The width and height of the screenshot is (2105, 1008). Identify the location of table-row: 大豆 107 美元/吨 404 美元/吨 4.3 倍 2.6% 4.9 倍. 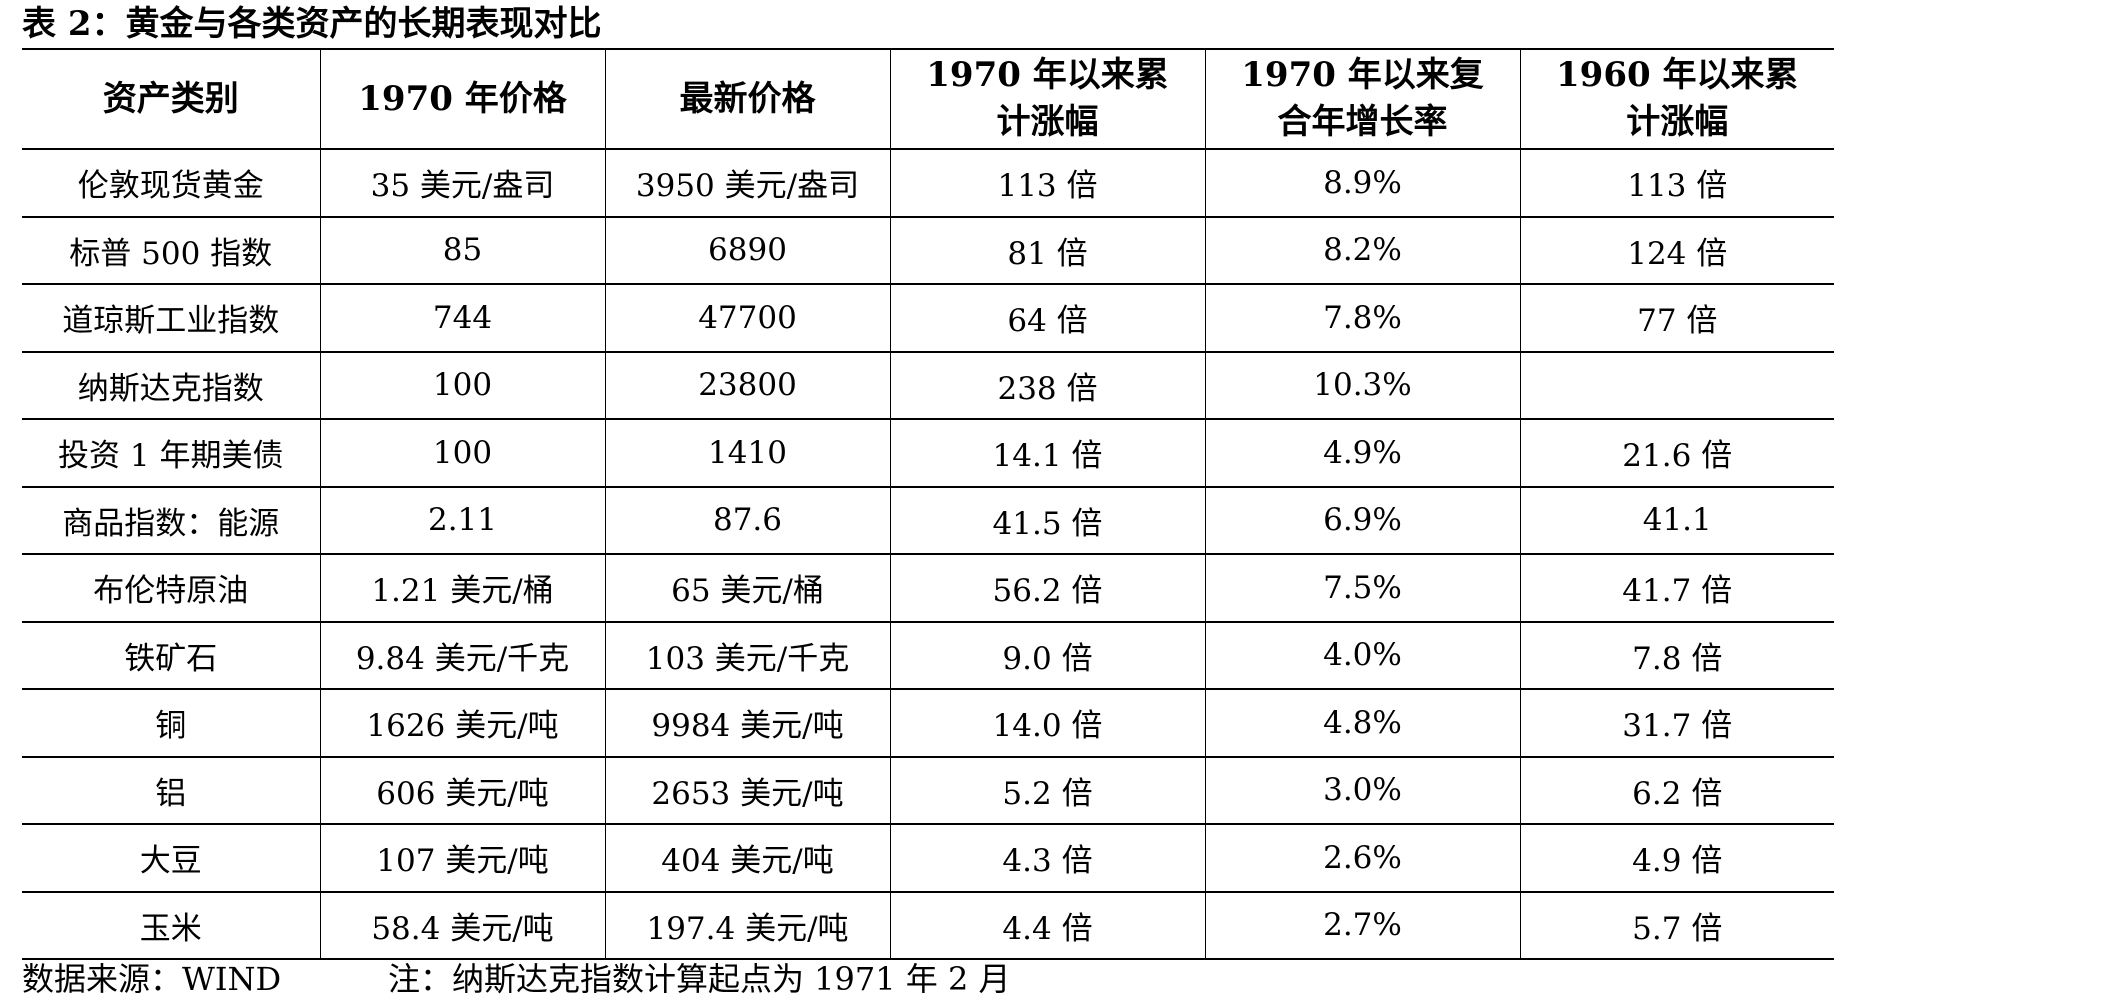
(928, 858).